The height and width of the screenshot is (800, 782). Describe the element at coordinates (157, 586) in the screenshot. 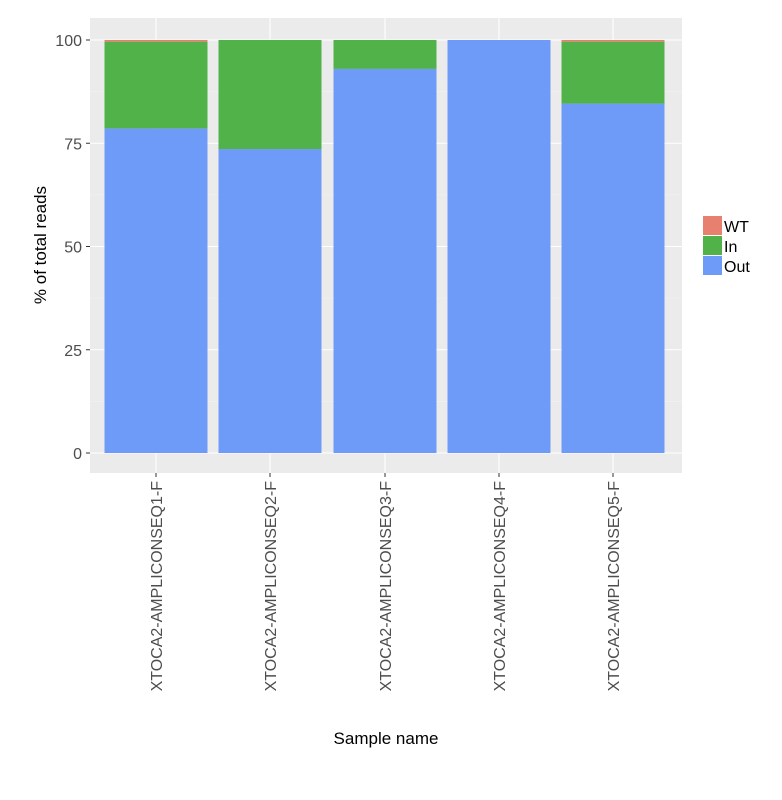

I see `x-tick-label: XTOCA2-AMPLICONSEQ1-F` at that location.